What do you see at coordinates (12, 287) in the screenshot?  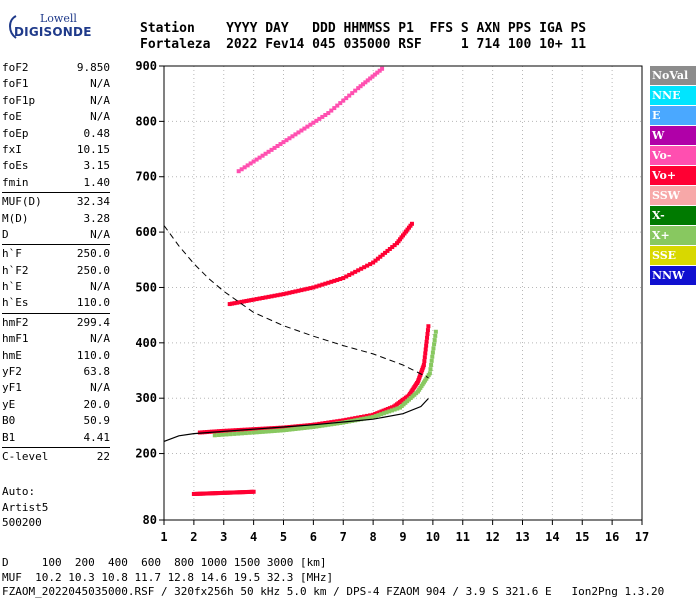 I see `param-label: h`E` at bounding box center [12, 287].